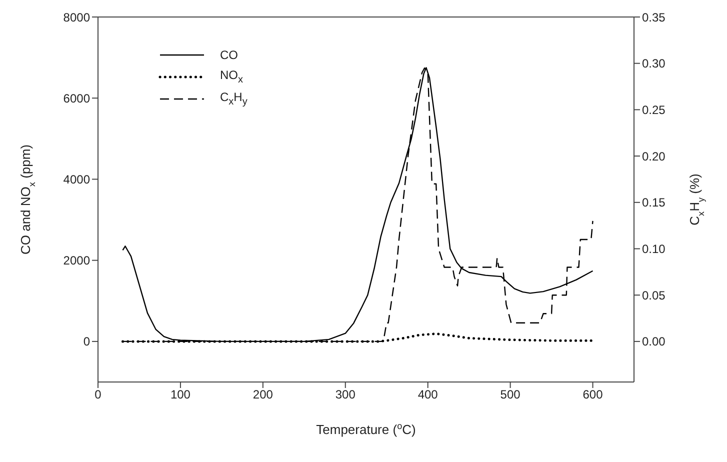 Image resolution: width=727 pixels, height=462 pixels. What do you see at coordinates (654, 63) in the screenshot?
I see `y2-tick-label: 0.30` at bounding box center [654, 63].